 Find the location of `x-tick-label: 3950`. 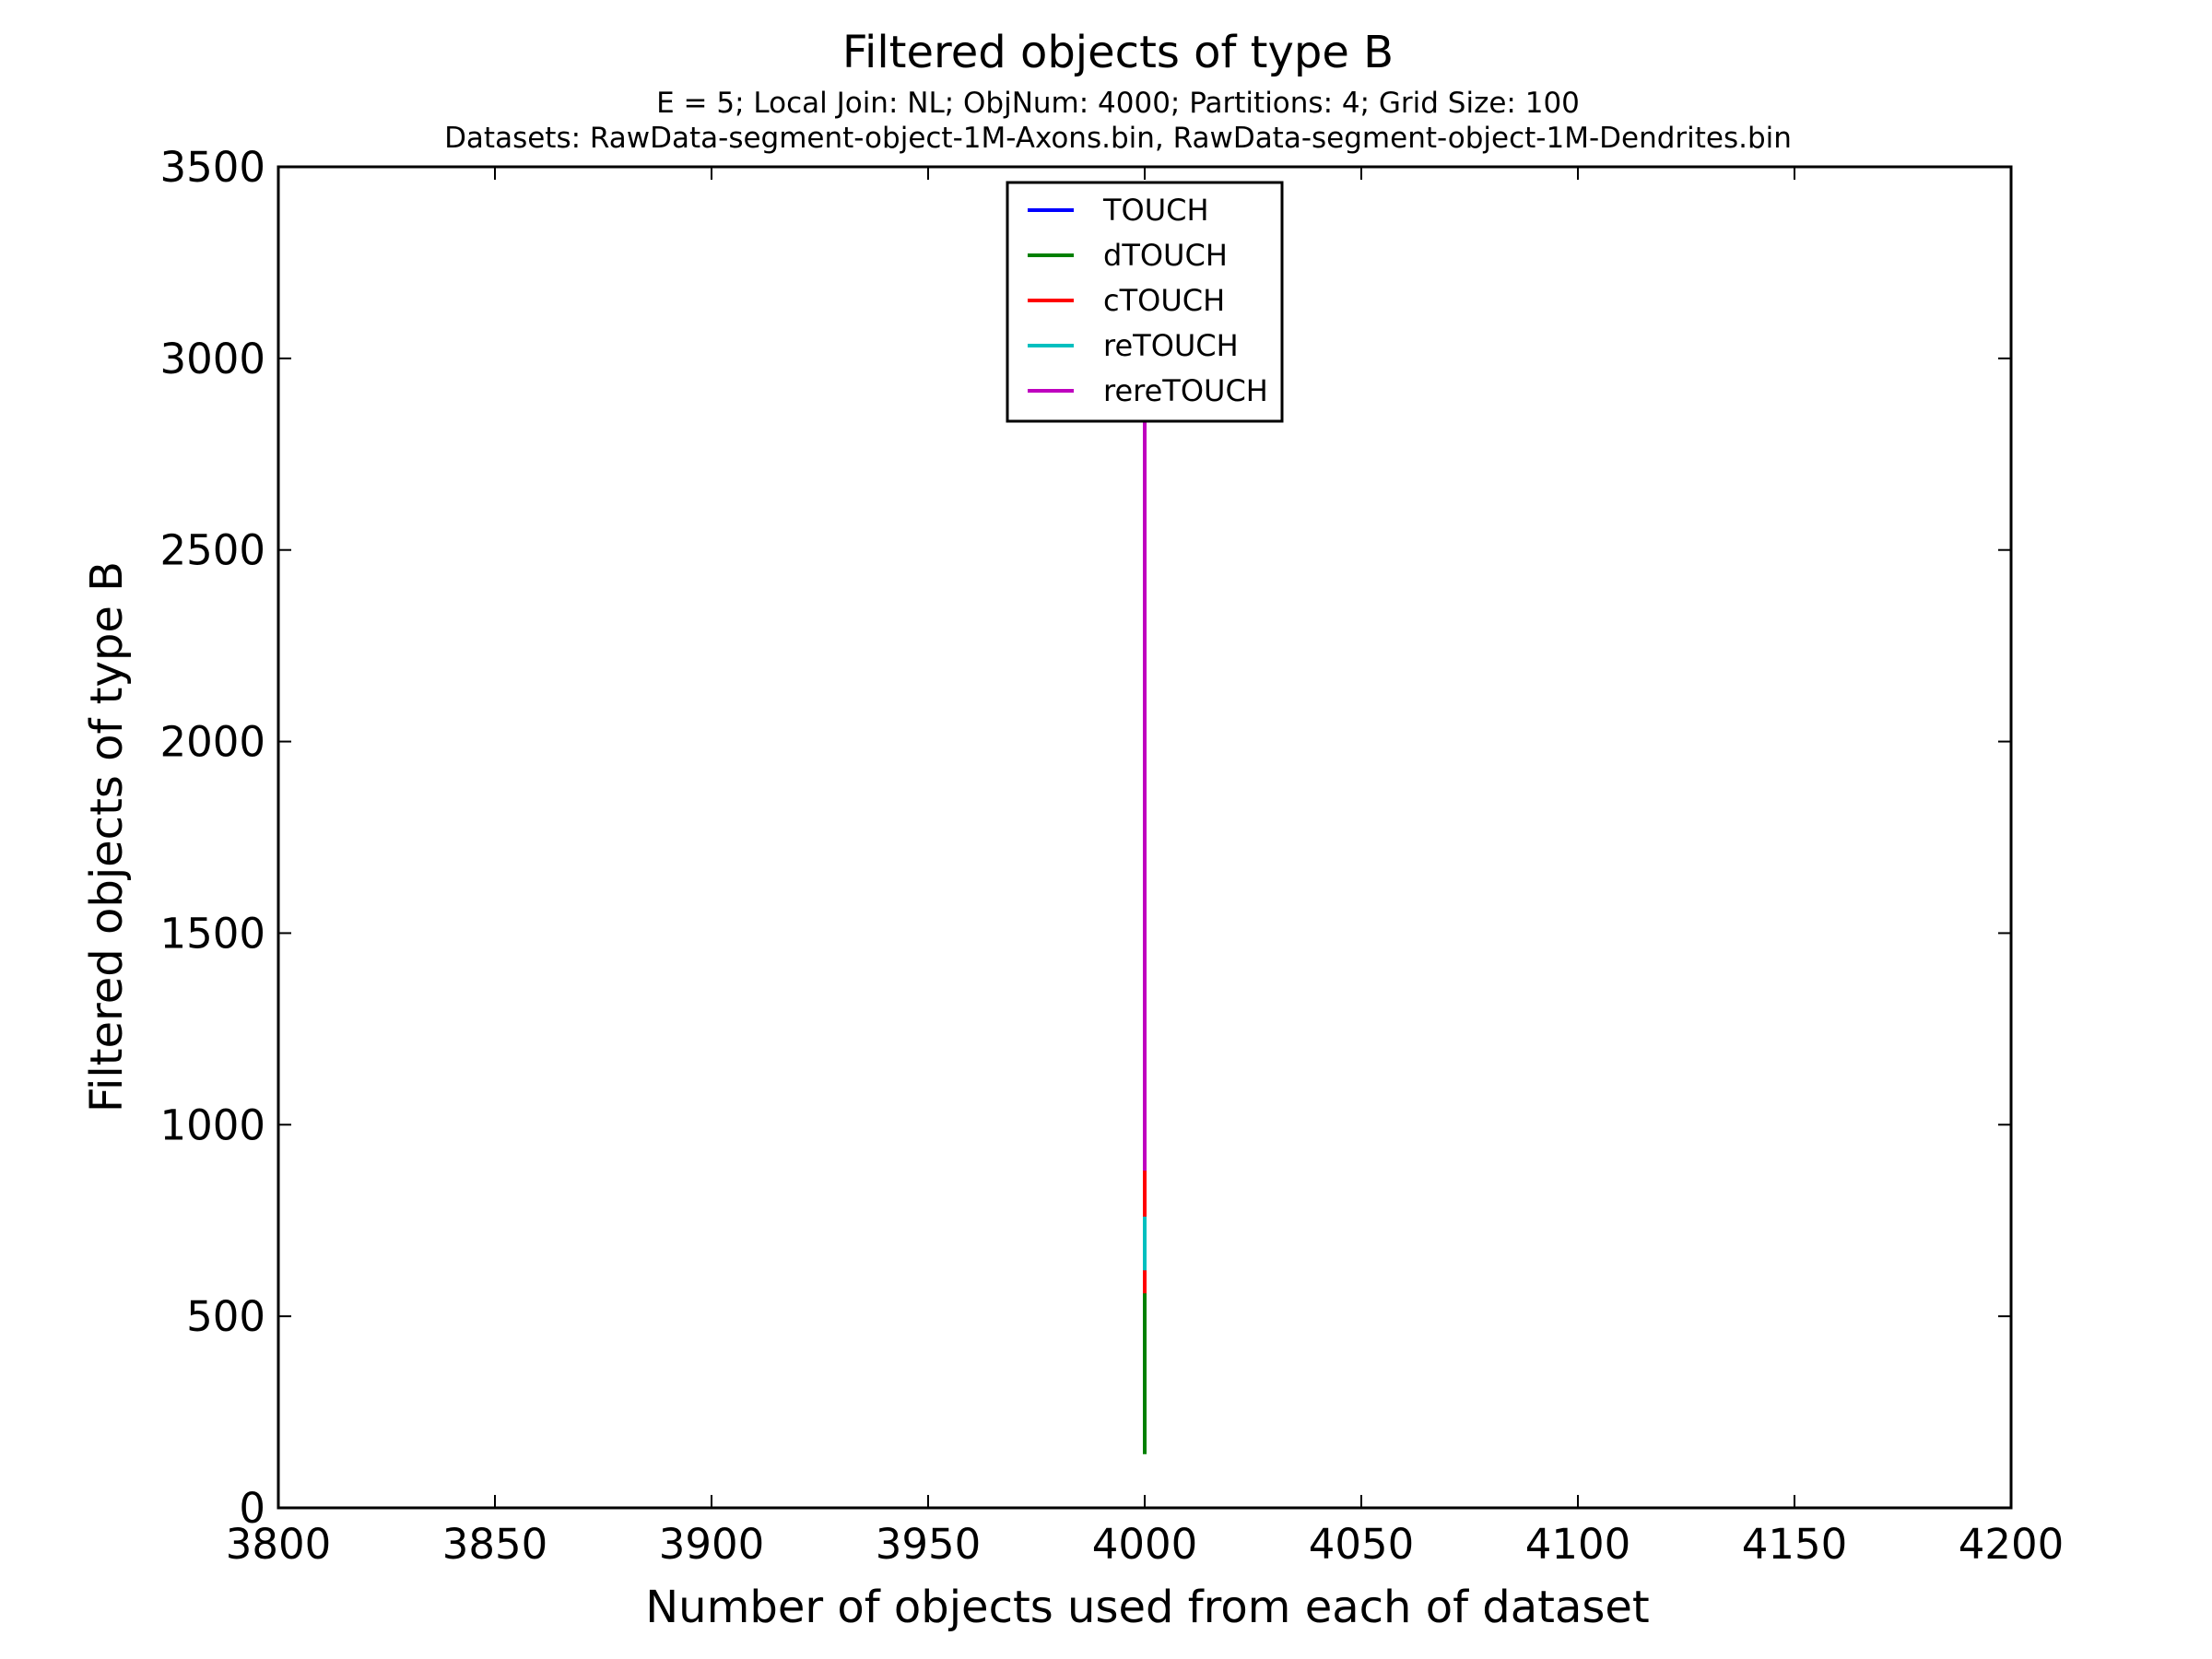

x-tick-label: 3950 is located at coordinates (929, 1544).